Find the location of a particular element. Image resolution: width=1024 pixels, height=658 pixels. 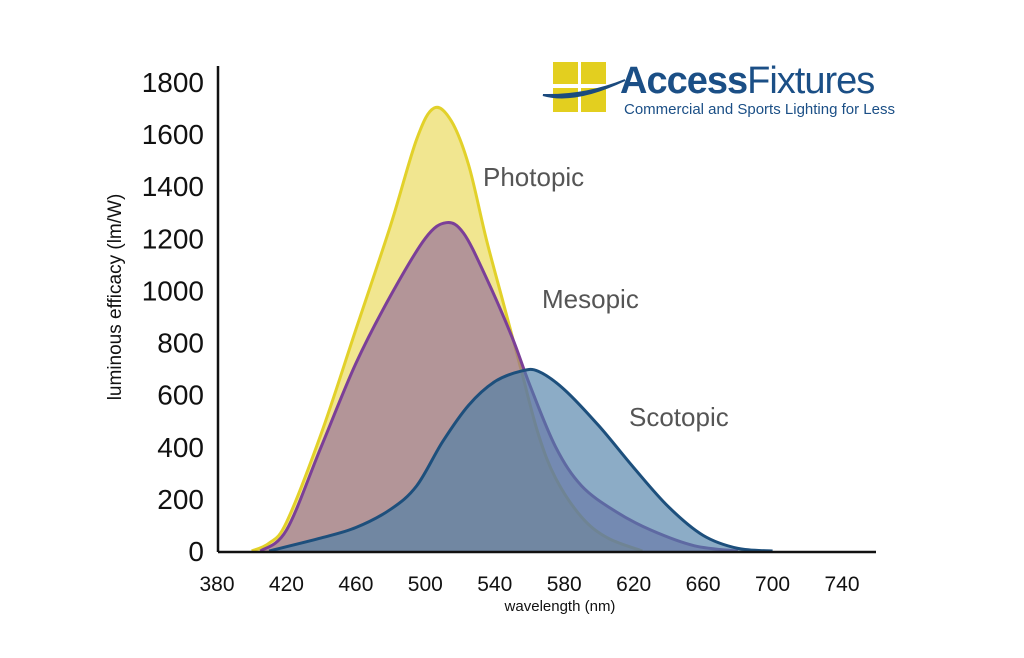

y-tick-label: 1000 is located at coordinates (173, 290).